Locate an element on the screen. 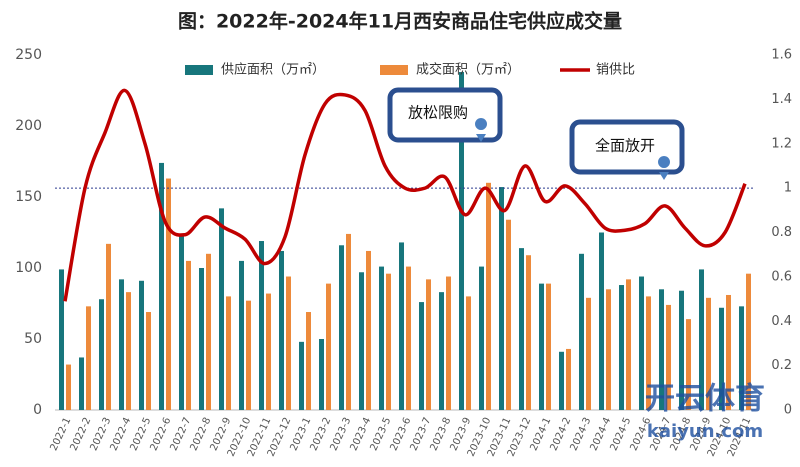  y2-tick-label: 1.6 is located at coordinates (781, 55).